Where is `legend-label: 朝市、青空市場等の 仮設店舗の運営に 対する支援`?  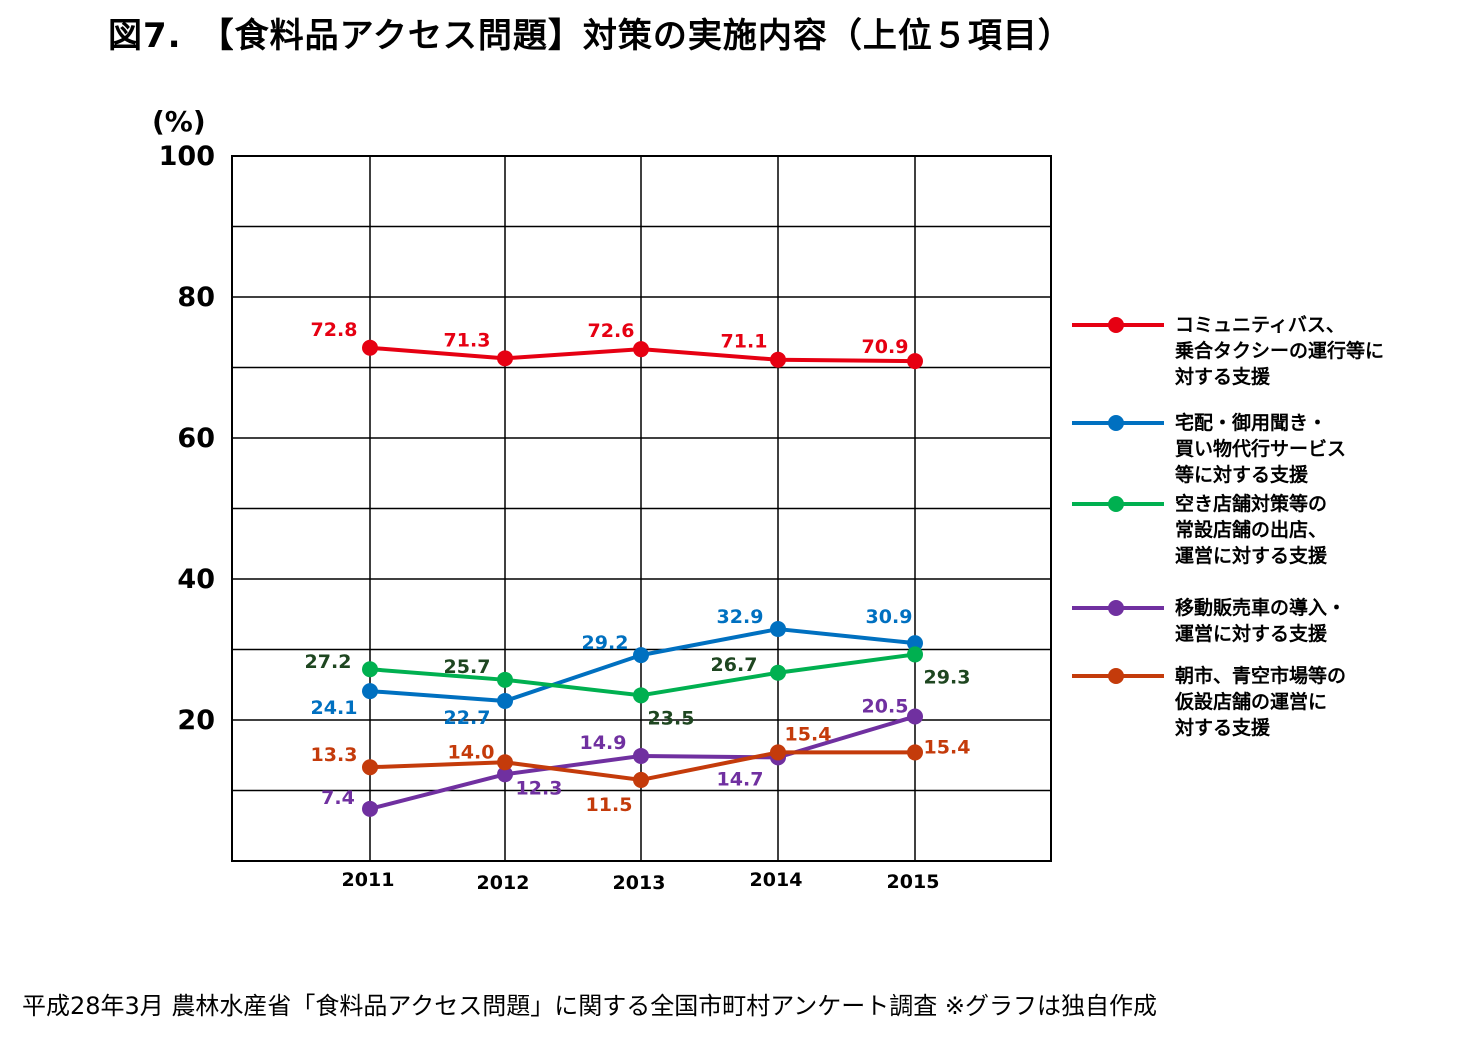 legend-label: 朝市、青空市場等の 仮設店舗の運営に 対する支援 is located at coordinates (1261, 702).